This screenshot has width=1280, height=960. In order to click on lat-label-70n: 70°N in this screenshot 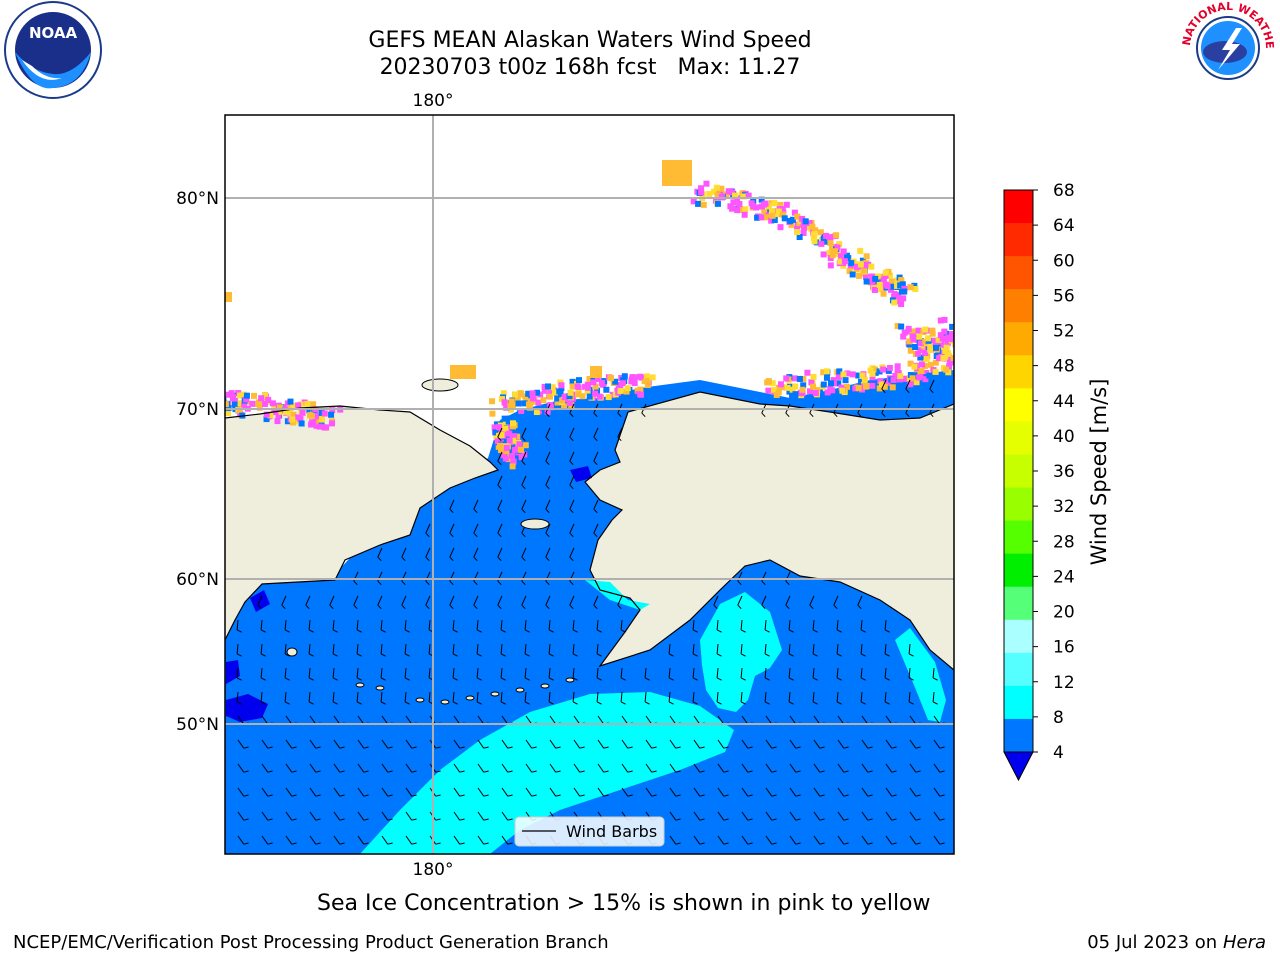, I will do `click(197, 410)`.